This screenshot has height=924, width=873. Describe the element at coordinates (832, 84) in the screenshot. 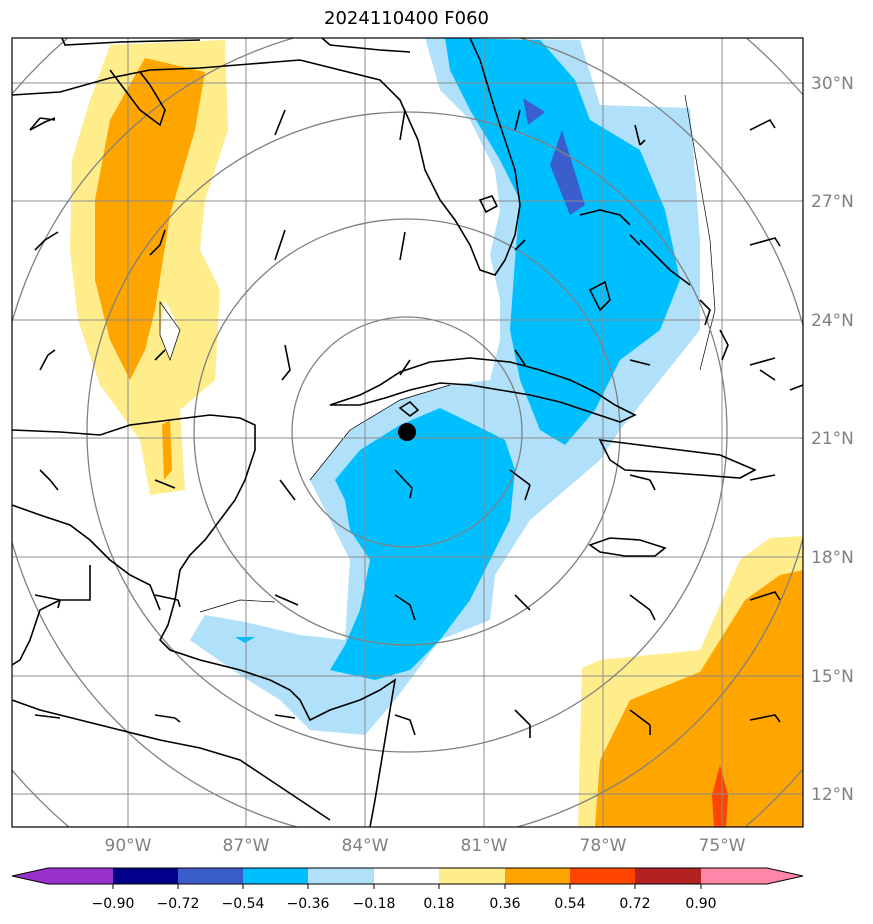

I see `lat-label-30: 30°N` at that location.